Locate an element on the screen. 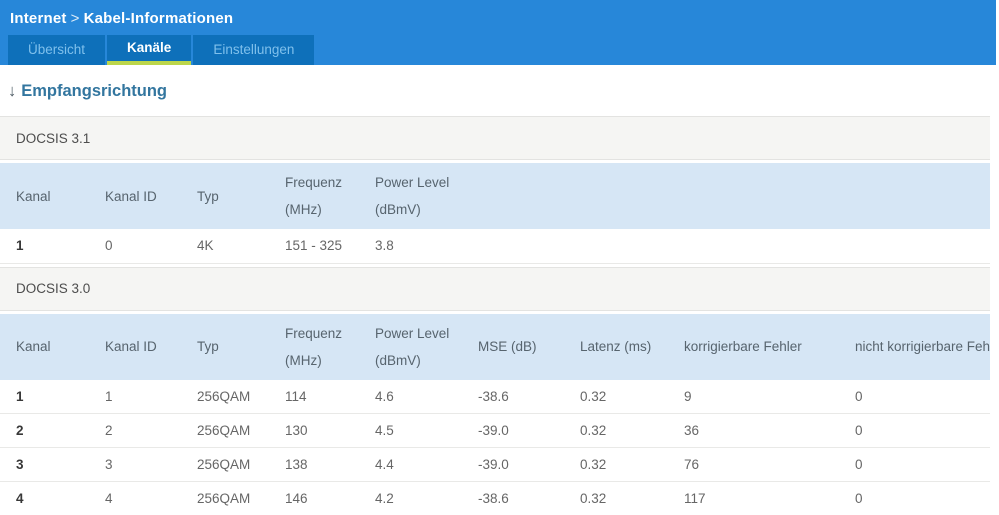 The height and width of the screenshot is (515, 999). table-row: 1 1 256QAM 114 4.6 -38.6 0.32 9 0 is located at coordinates (495, 396).